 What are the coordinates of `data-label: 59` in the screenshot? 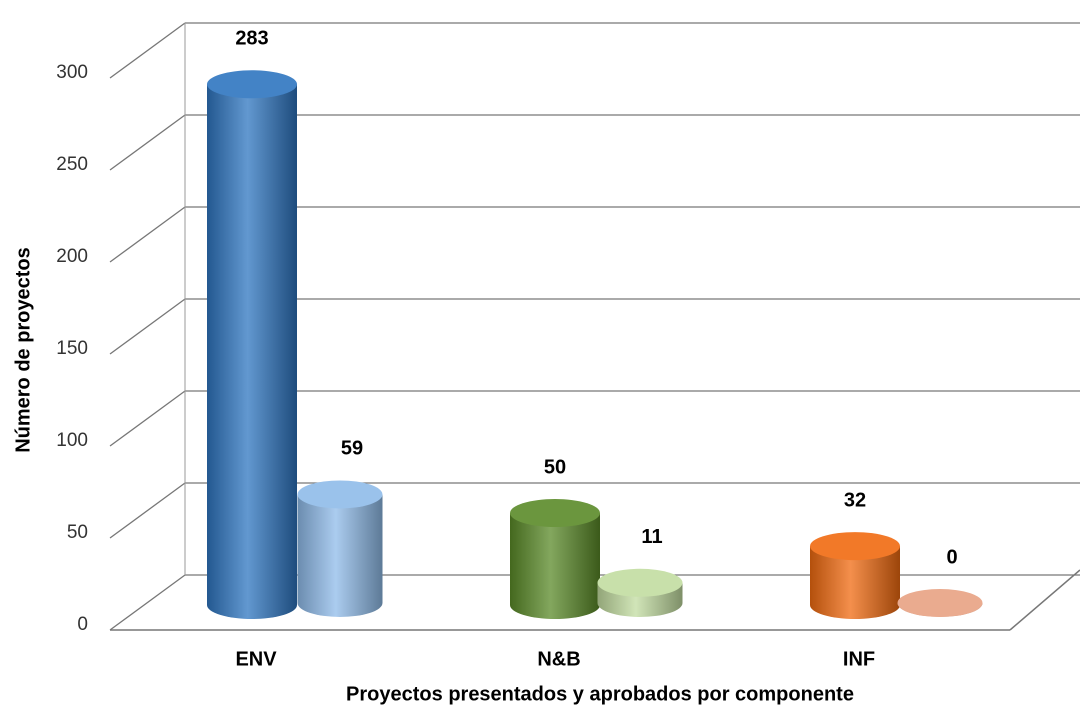 It's located at (352, 449).